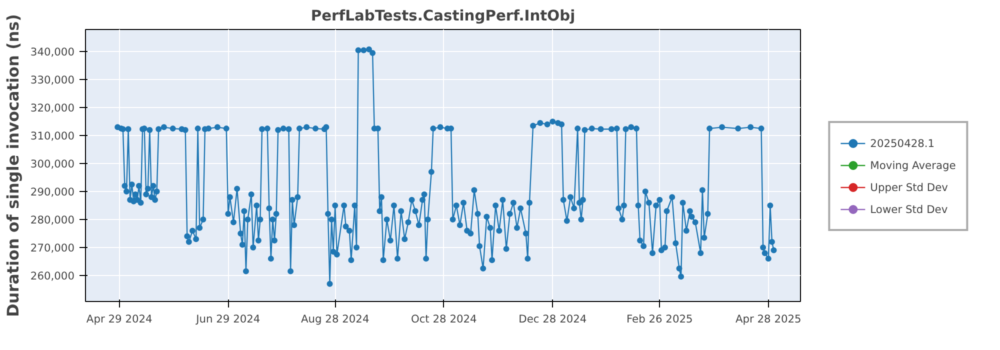 Image resolution: width=1000 pixels, height=350 pixels. I want to click on legend-label: 20250428.1, so click(902, 143).